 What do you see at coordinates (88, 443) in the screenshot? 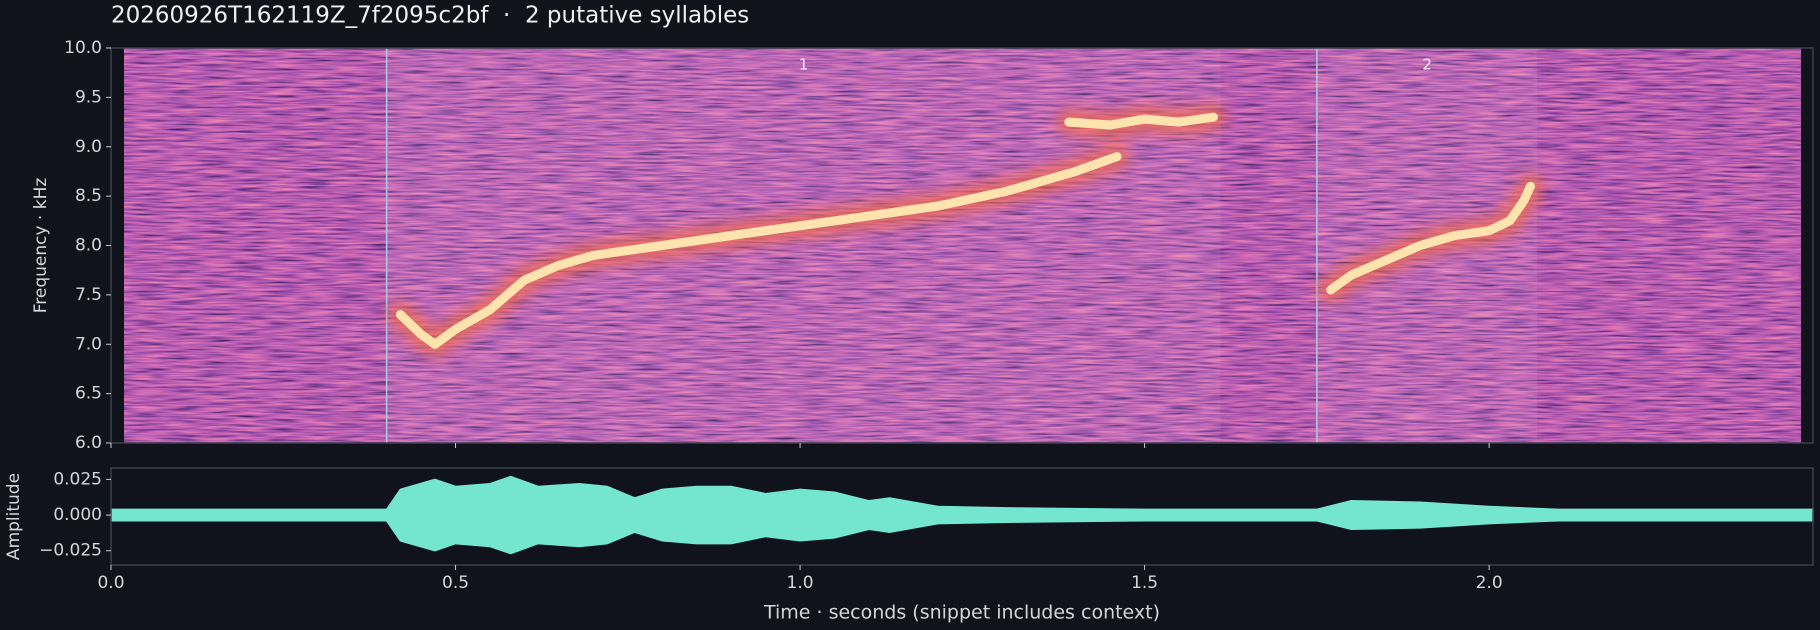
I see `y-tick-label: 6.0` at bounding box center [88, 443].